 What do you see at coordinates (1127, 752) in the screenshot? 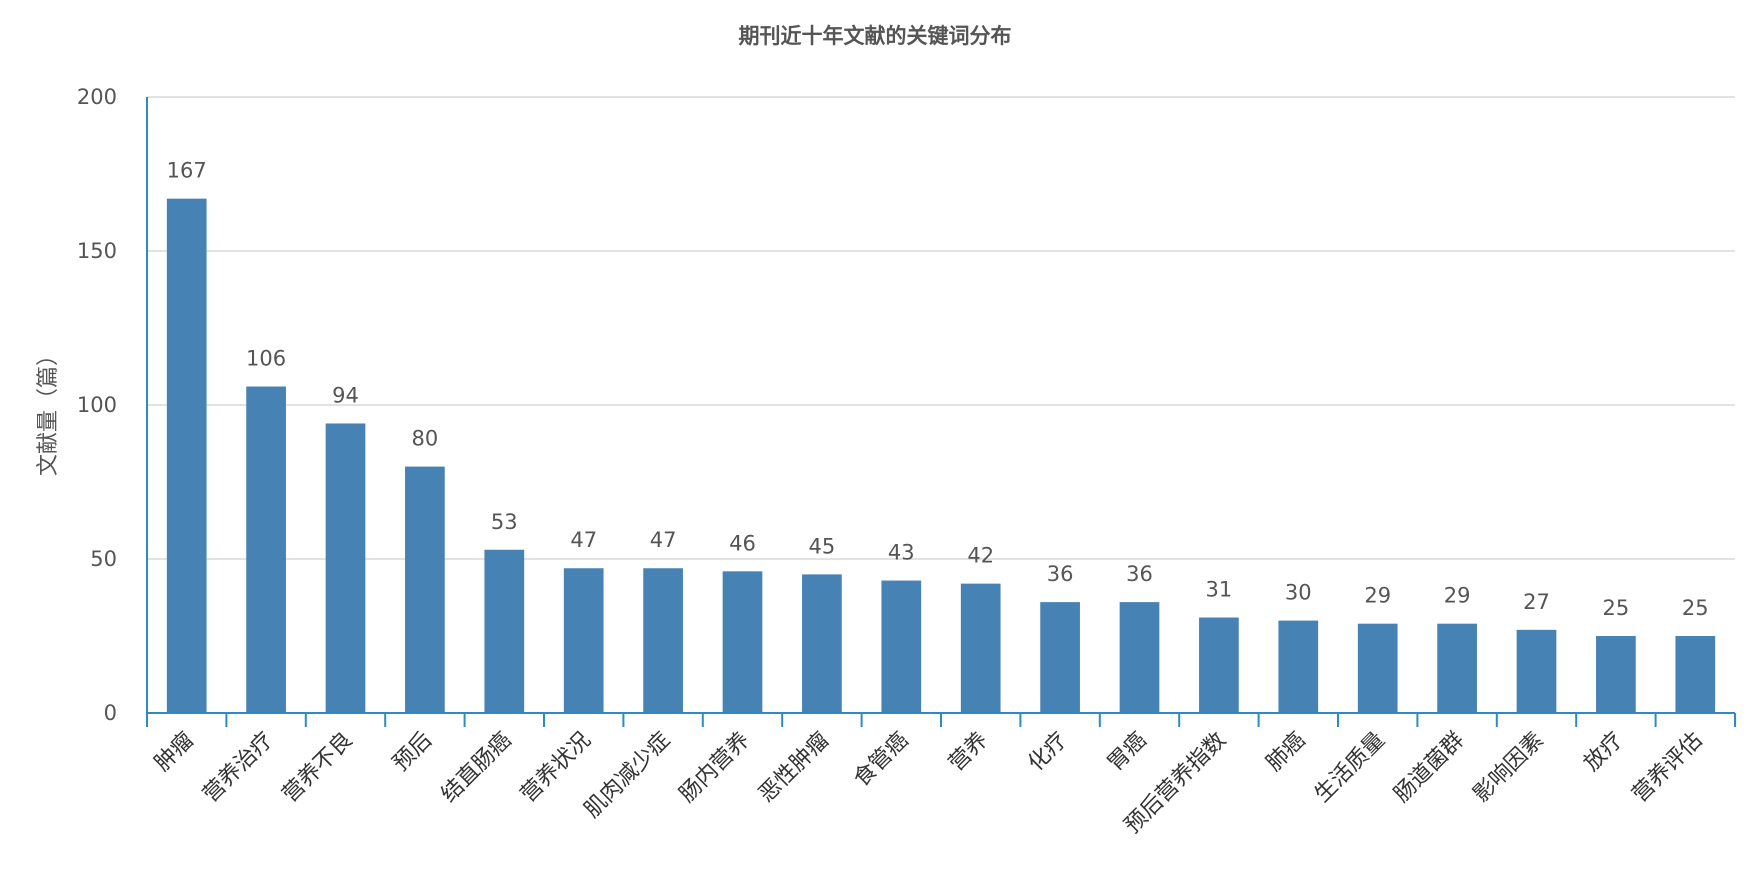
I see `x-tick-label: 胃癌` at bounding box center [1127, 752].